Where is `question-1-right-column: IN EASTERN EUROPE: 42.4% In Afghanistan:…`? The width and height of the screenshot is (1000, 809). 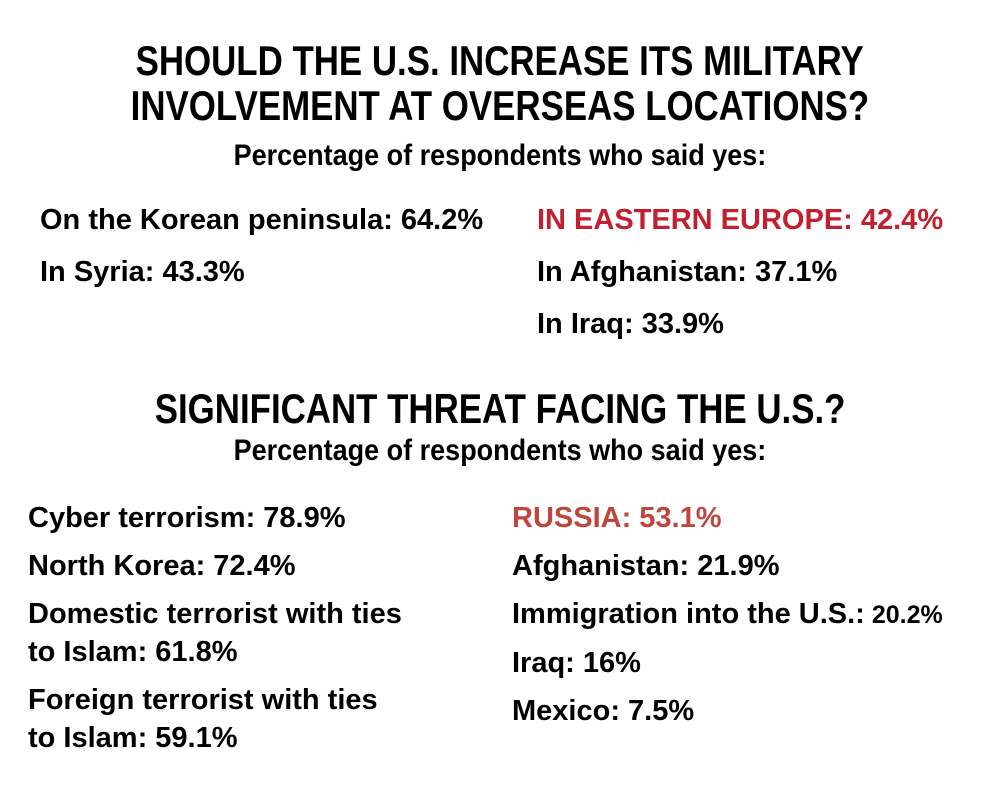
question-1-right-column: IN EASTERN EUROPE: 42.4% In Afghanistan:… is located at coordinates (748, 282).